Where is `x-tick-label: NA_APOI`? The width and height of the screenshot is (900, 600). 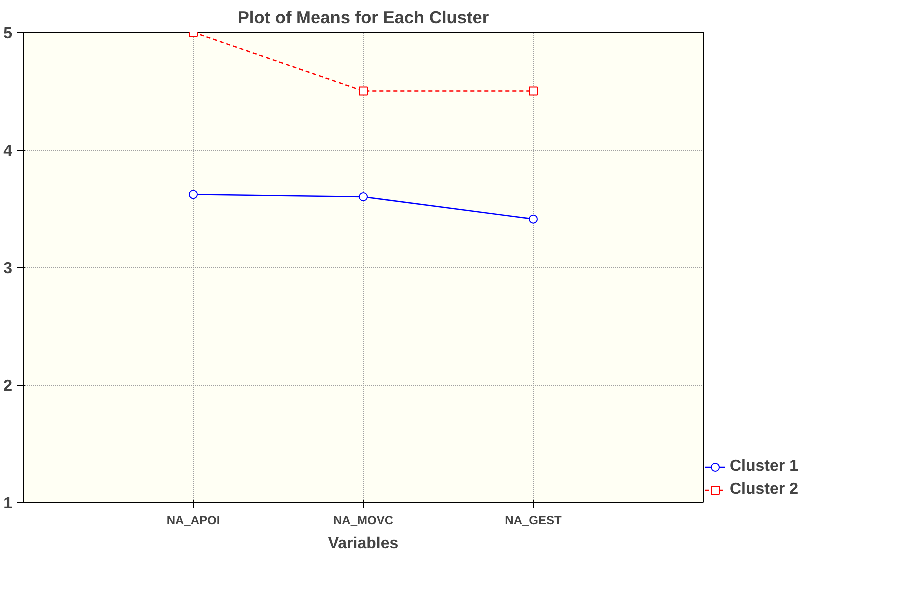 x-tick-label: NA_APOI is located at coordinates (193, 521).